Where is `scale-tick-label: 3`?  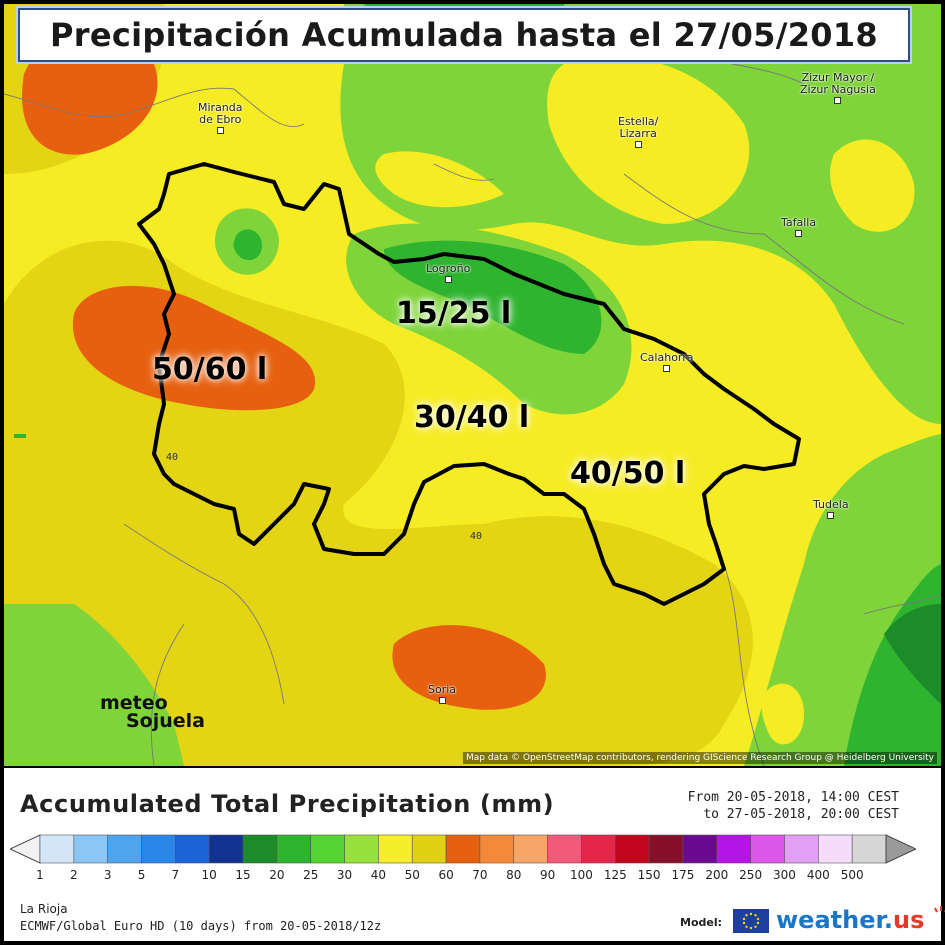
scale-tick-label: 3 is located at coordinates (107, 875).